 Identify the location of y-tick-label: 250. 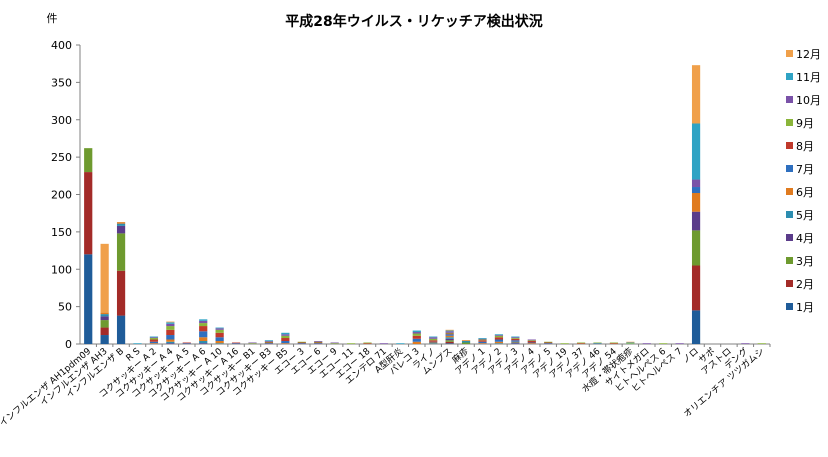
(61, 157).